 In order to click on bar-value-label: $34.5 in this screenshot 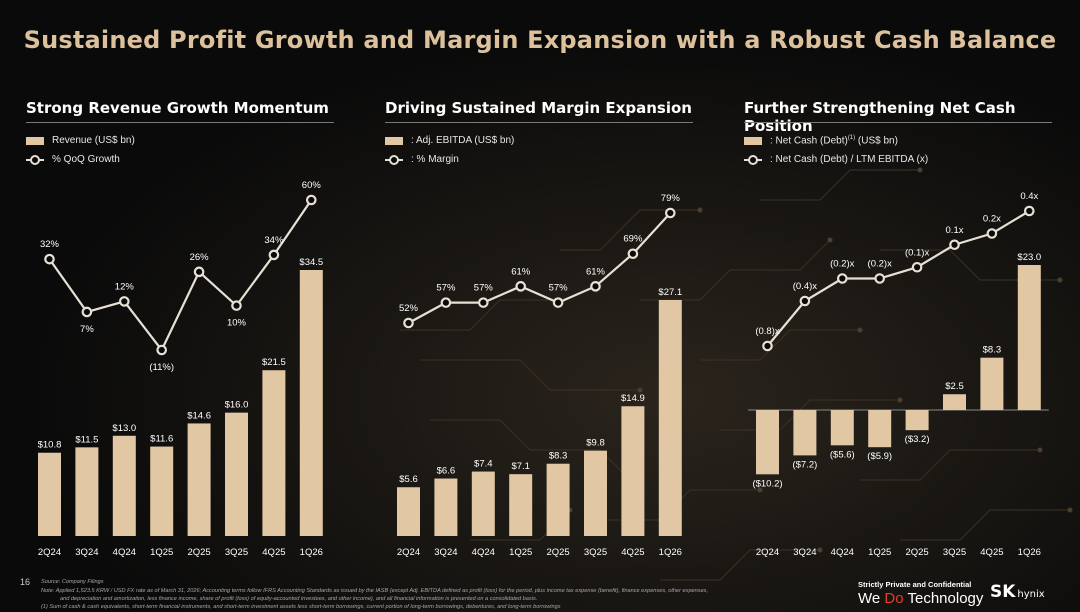, I will do `click(311, 262)`.